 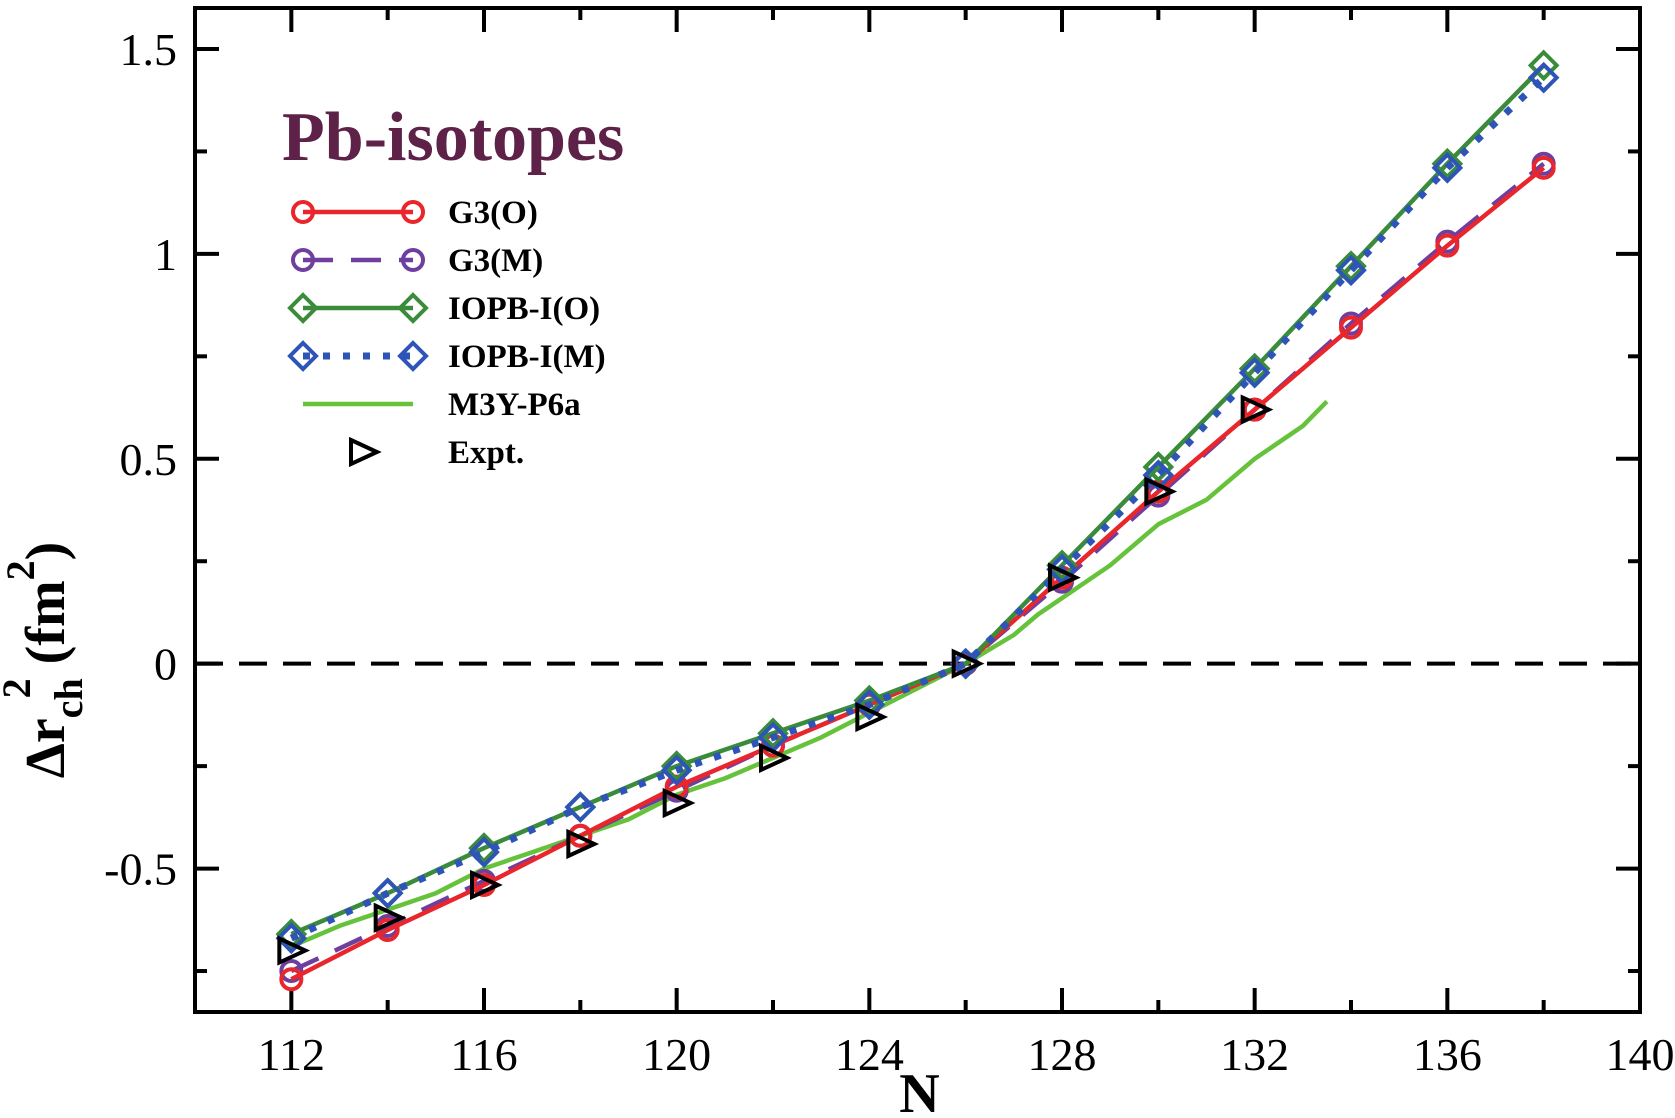 What do you see at coordinates (486, 453) in the screenshot?
I see `legend-label: Expt.` at bounding box center [486, 453].